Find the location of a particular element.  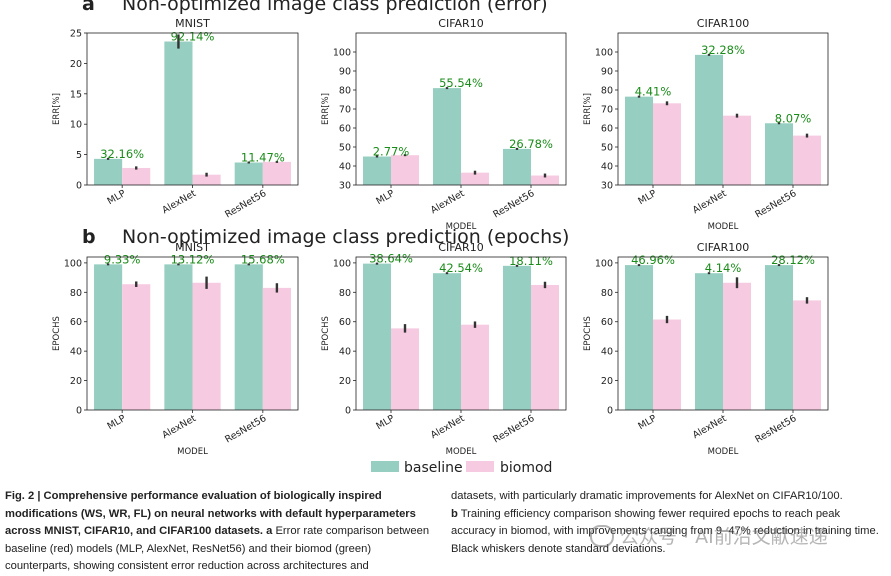

improvement-label-resnet56: 11.47% is located at coordinates (263, 158).